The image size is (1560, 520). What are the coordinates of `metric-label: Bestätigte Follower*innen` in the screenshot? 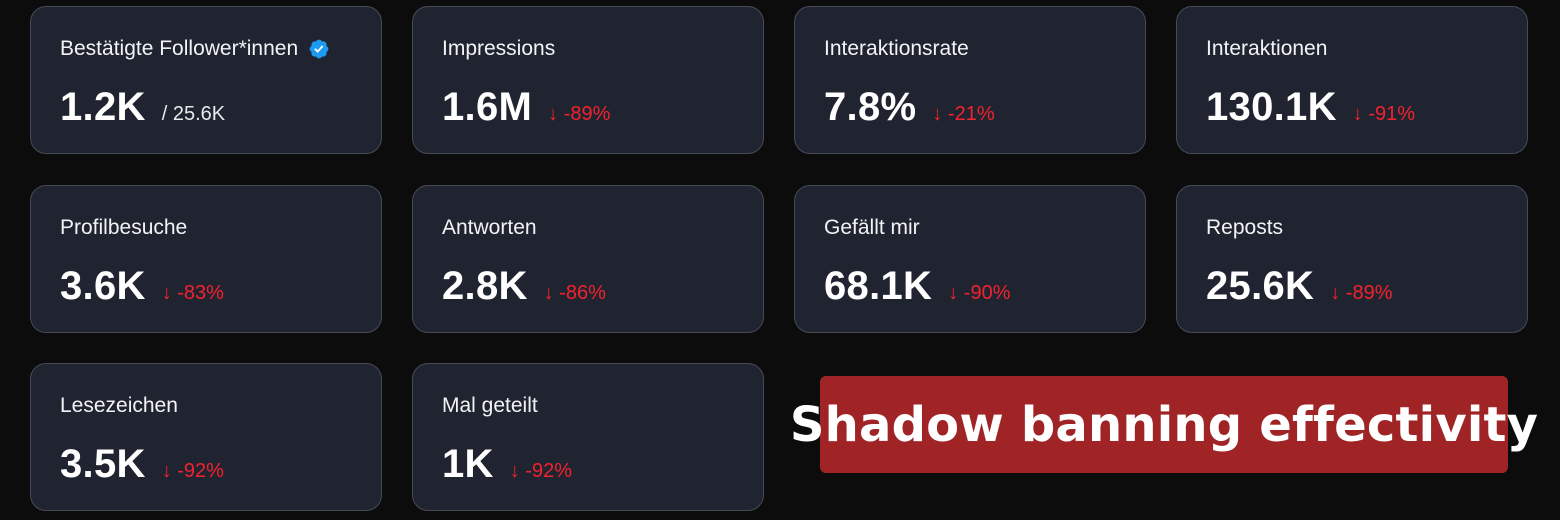 It's located at (195, 49).